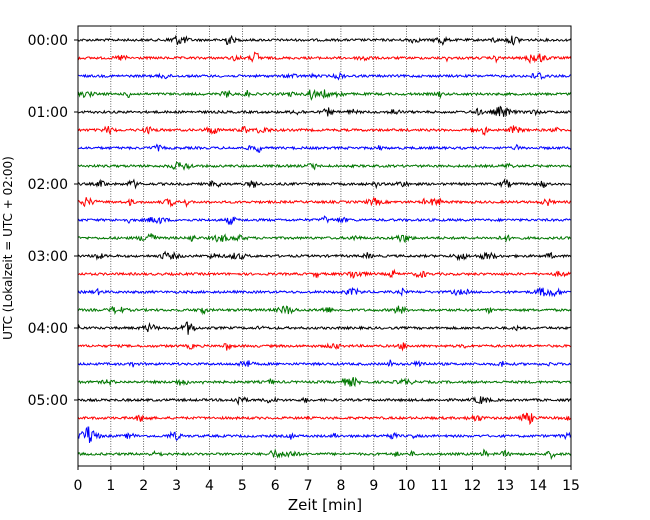 The image size is (650, 520). What do you see at coordinates (143, 486) in the screenshot?
I see `x-tick-label: 2` at bounding box center [143, 486].